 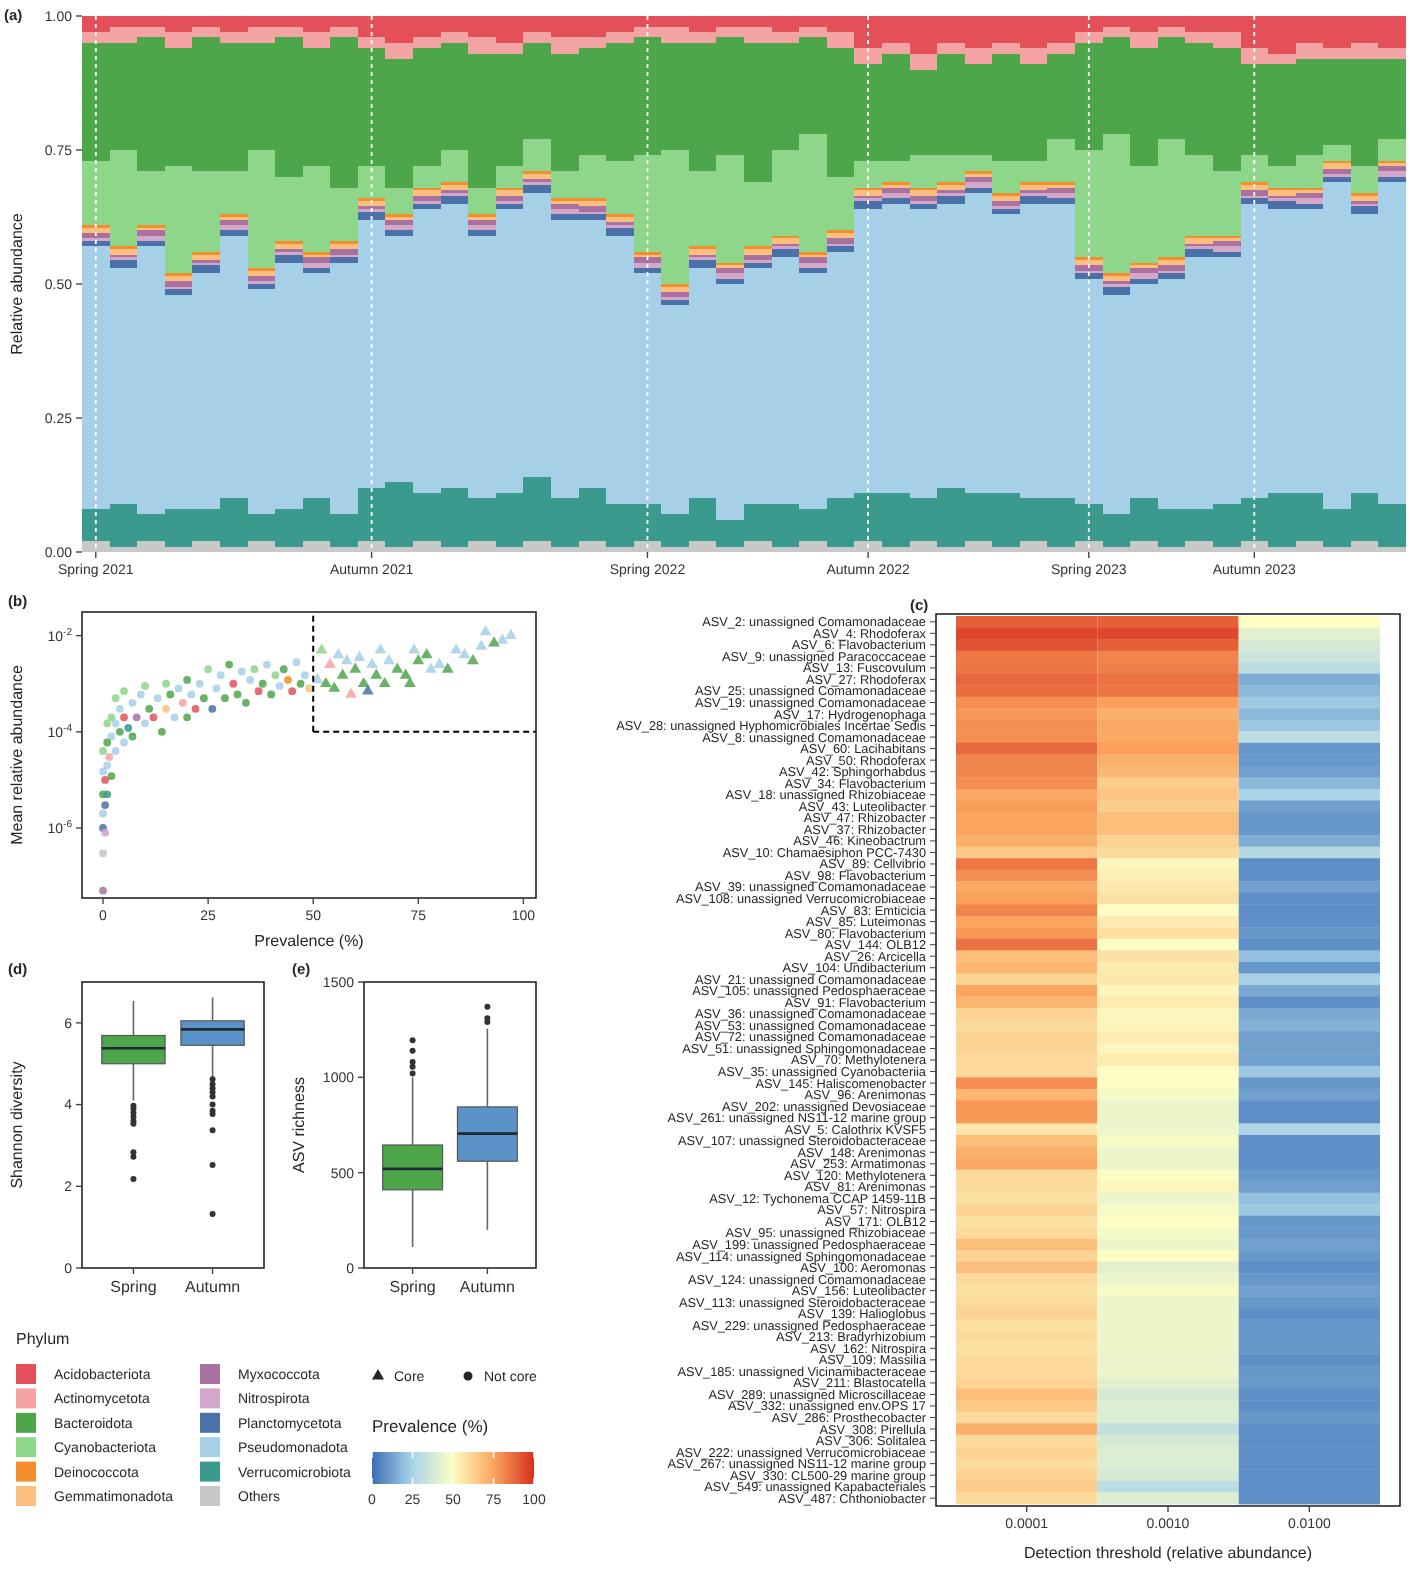 What do you see at coordinates (17, 283) in the screenshot?
I see `y-axis-title: Relative abundance` at bounding box center [17, 283].